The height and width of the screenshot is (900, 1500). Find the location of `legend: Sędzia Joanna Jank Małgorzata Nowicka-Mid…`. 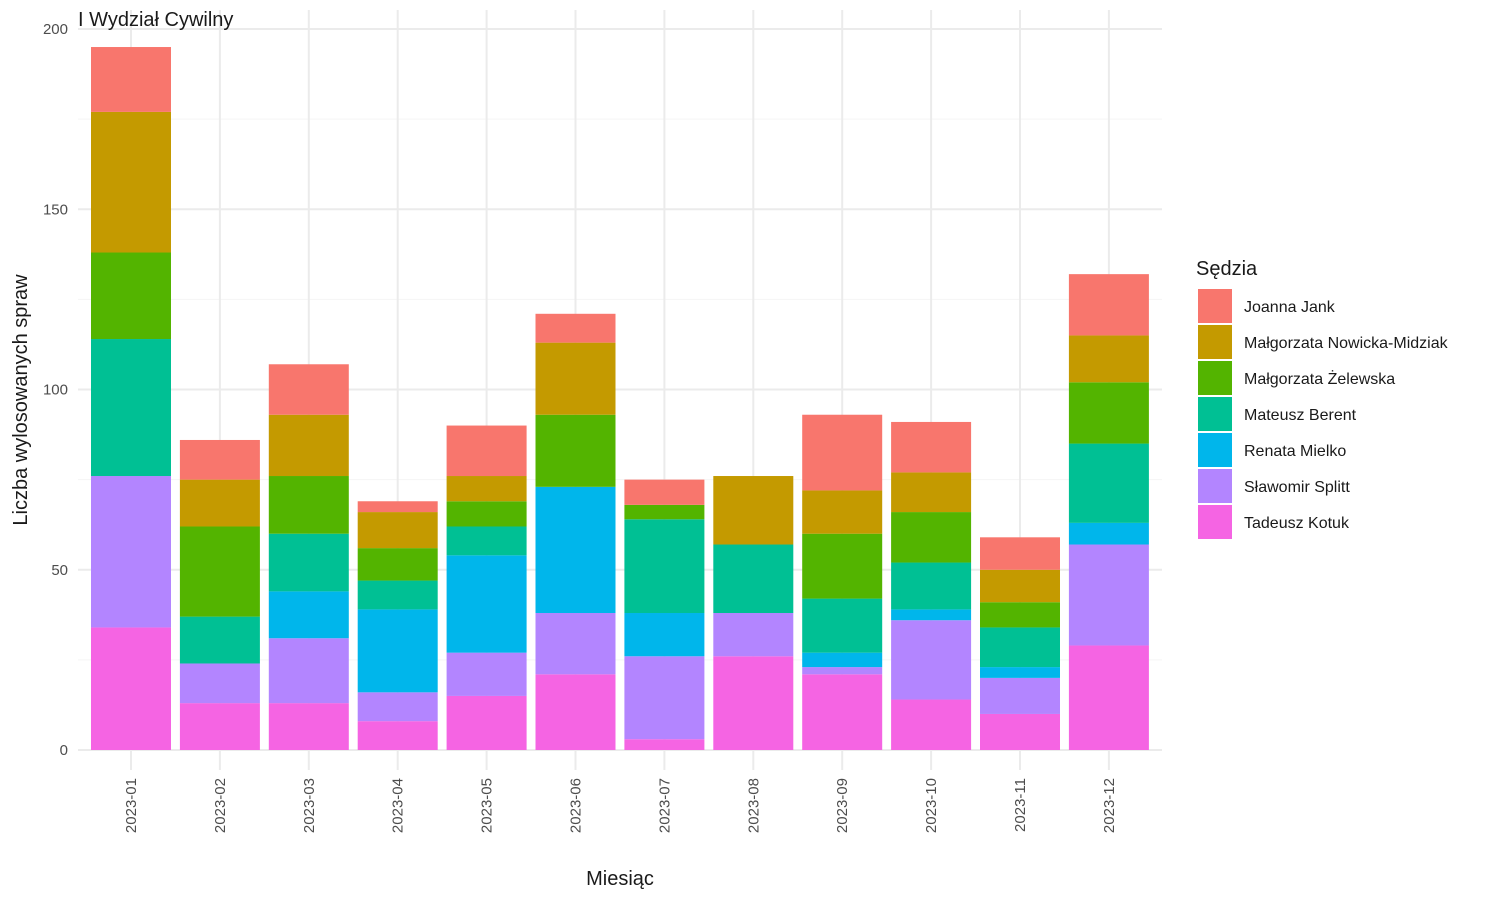

legend: Sędzia Joanna Jank Małgorzata Nowicka-Mid… is located at coordinates (1322, 398).